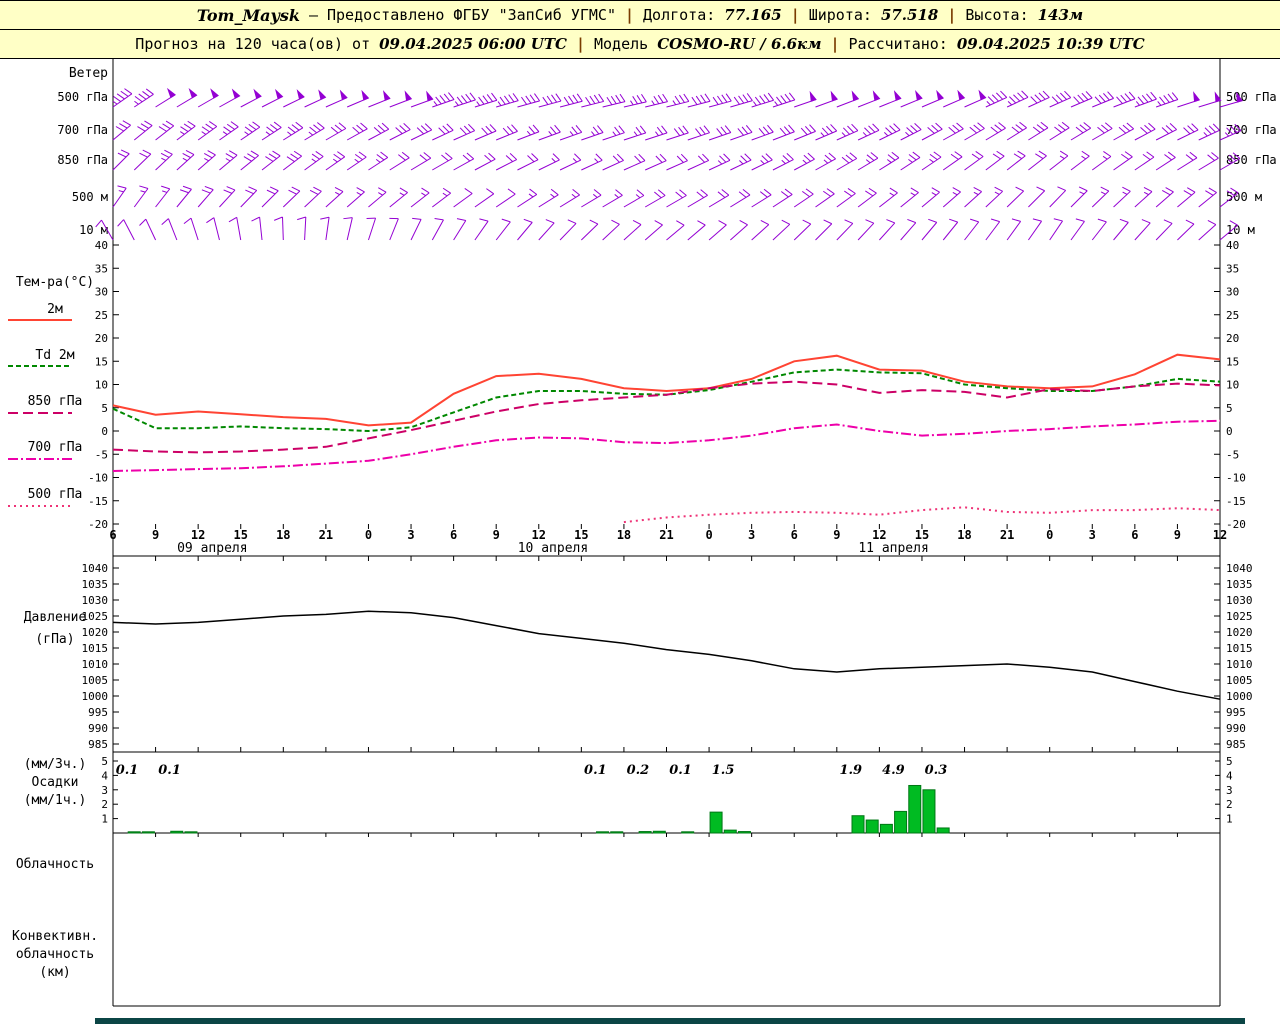 The height and width of the screenshot is (1024, 1280). What do you see at coordinates (553, 548) in the screenshot?
I see `svg-text: 10 апреля` at bounding box center [553, 548].